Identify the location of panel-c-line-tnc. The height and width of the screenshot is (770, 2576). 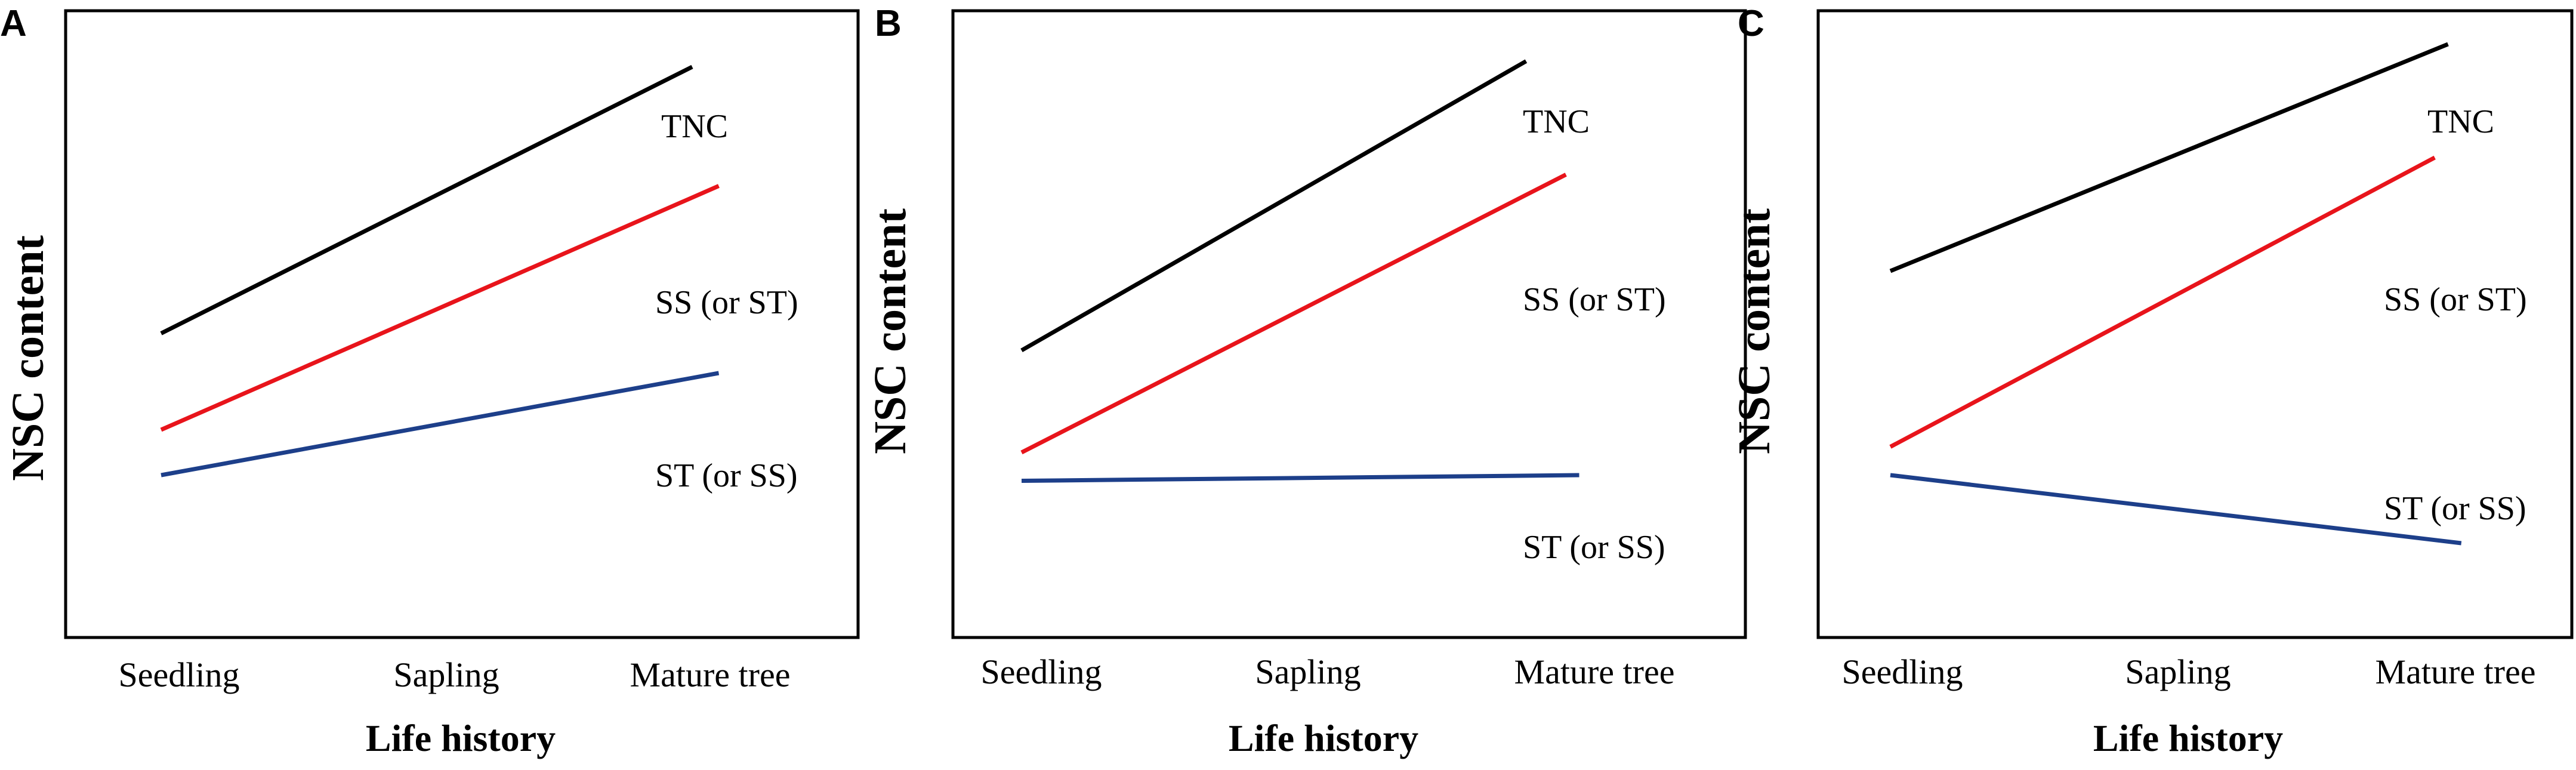
(2169, 157).